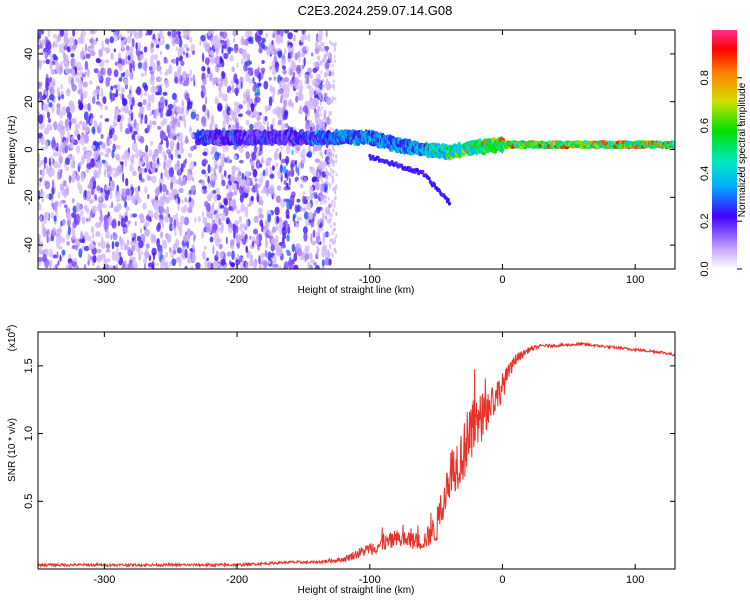  Describe the element at coordinates (370, 155) in the screenshot. I see `spectrogram-branch-cell` at that location.